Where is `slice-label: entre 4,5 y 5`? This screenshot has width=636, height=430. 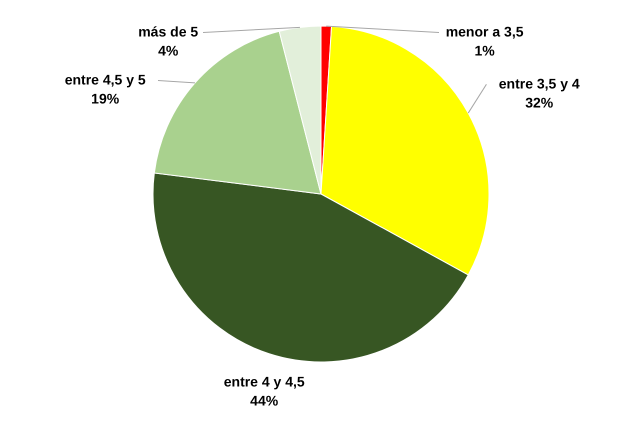
slice-label: entre 4,5 y 5 is located at coordinates (105, 80).